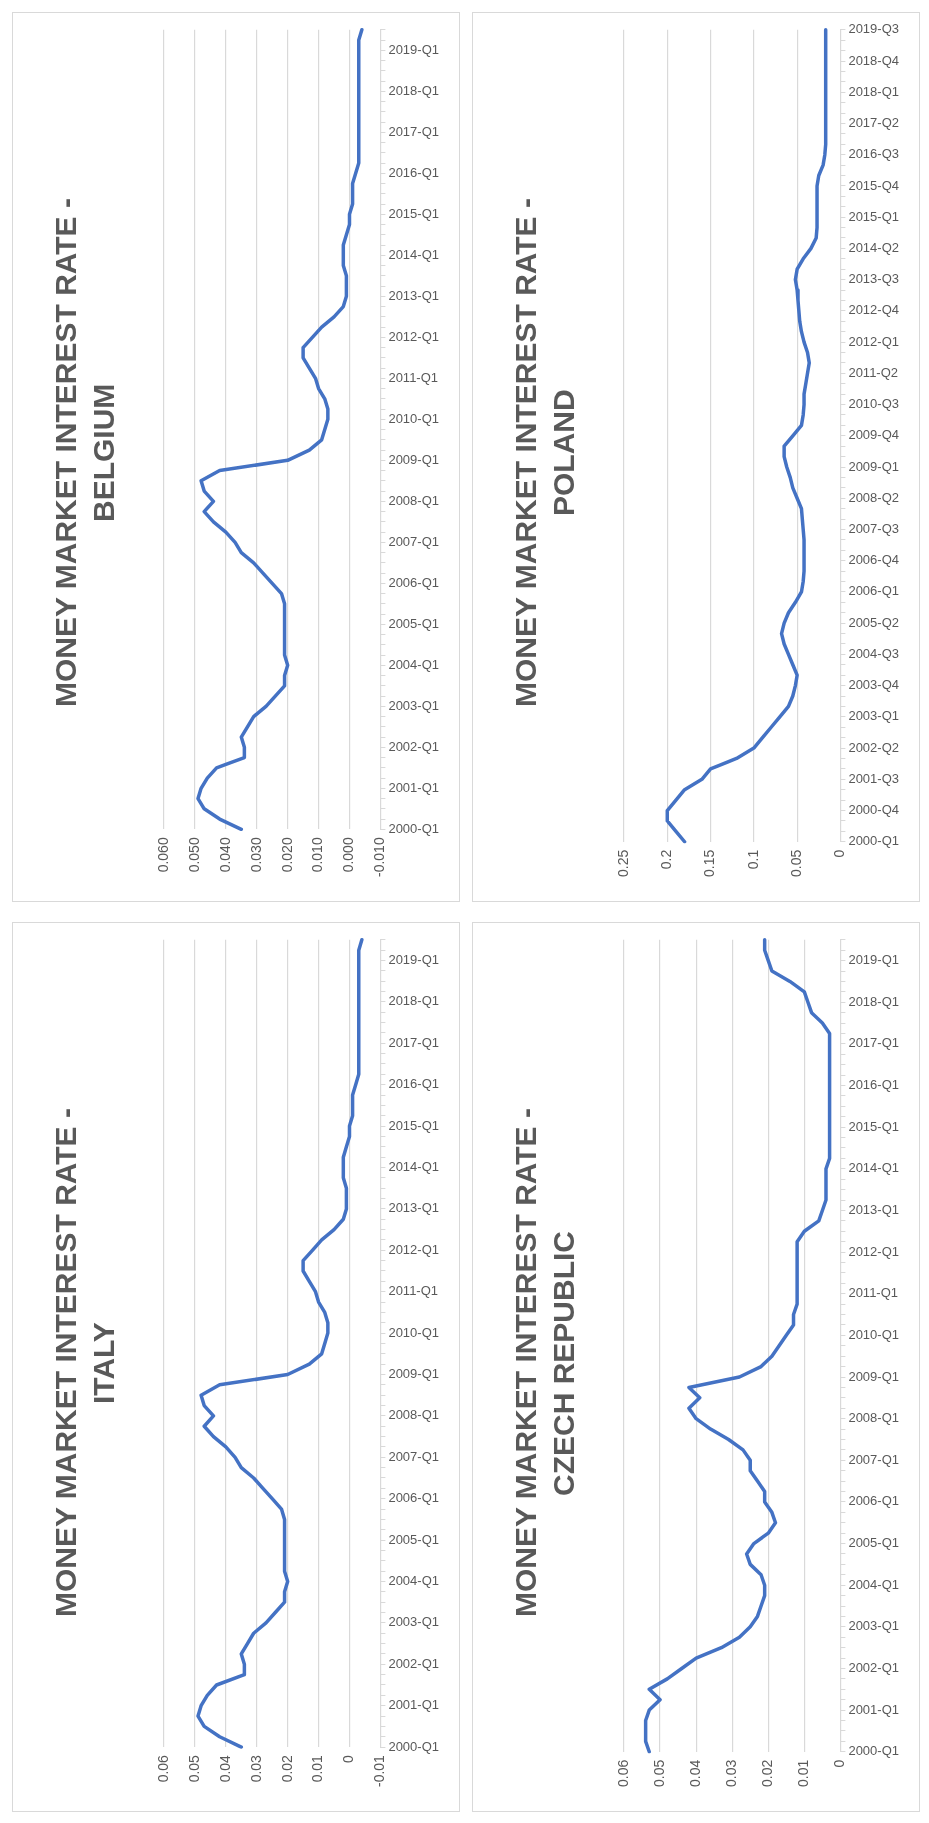  What do you see at coordinates (873, 279) in the screenshot?
I see `y-tick-label: 2013-Q3` at bounding box center [873, 279].